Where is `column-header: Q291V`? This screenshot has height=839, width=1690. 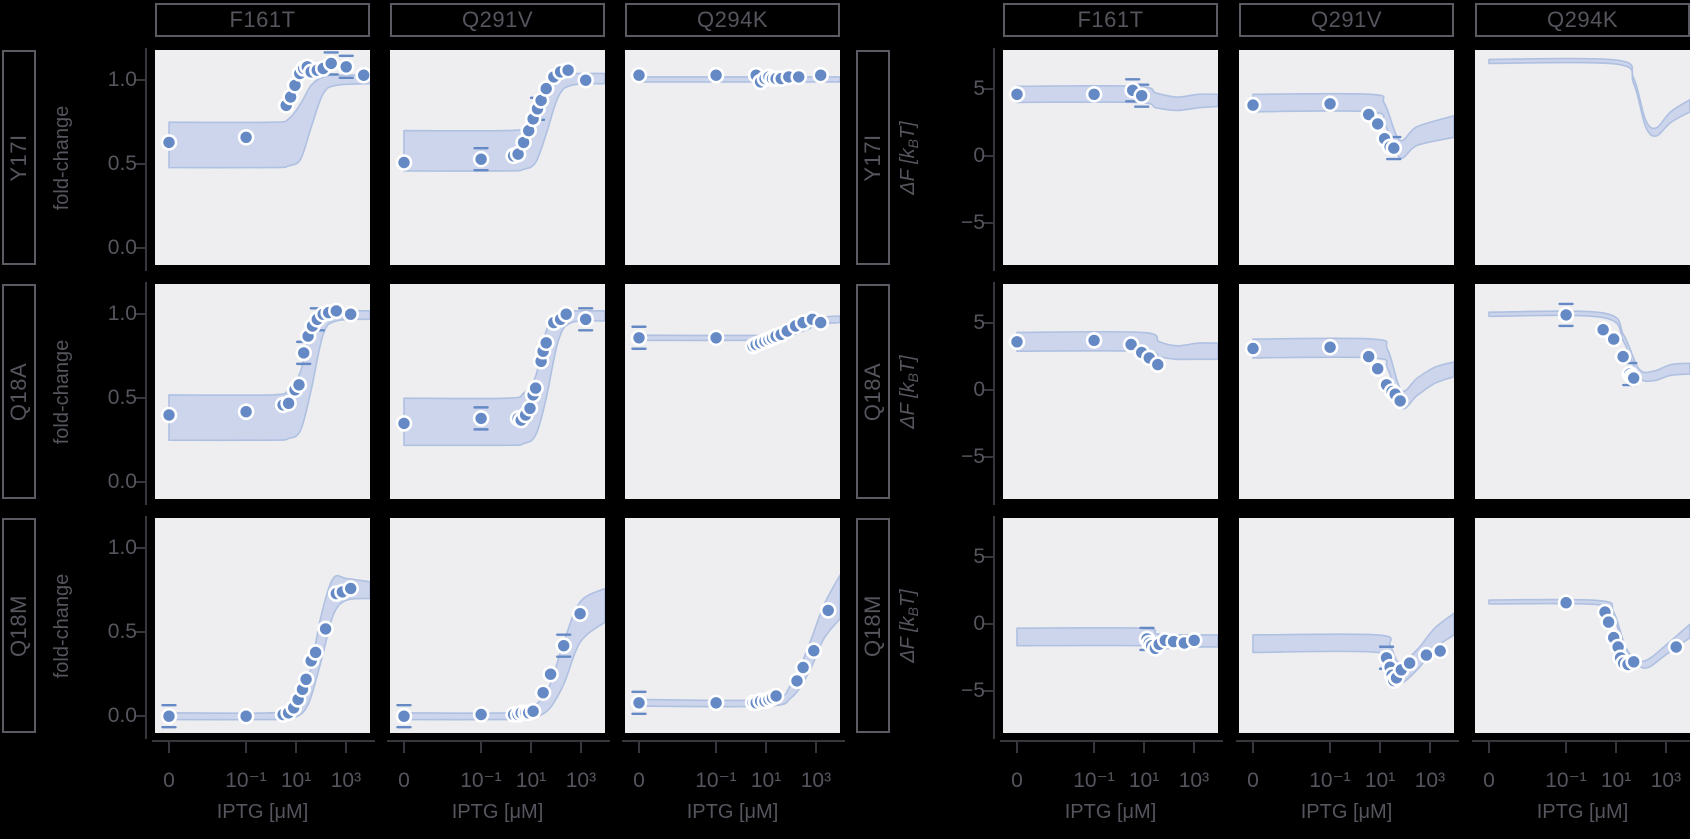
column-header: Q291V is located at coordinates (497, 20).